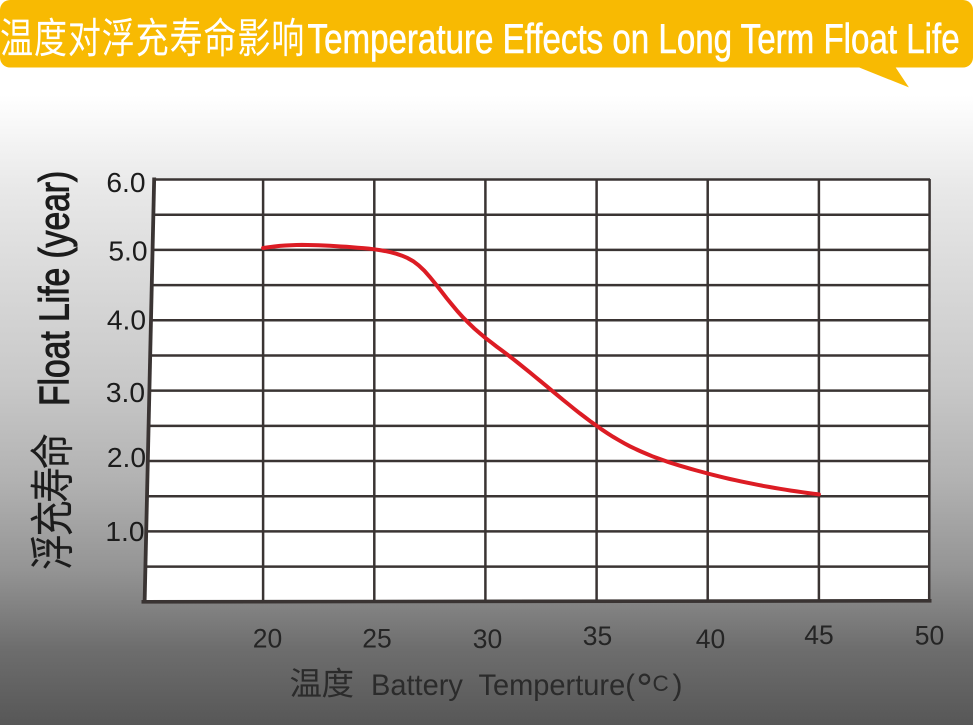 The width and height of the screenshot is (973, 725). I want to click on svg-text: 30, so click(487, 639).